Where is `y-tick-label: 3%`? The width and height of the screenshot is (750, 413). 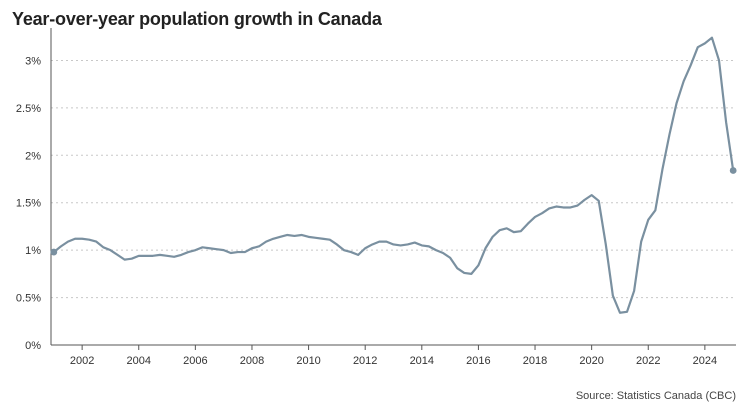 y-tick-label: 3% is located at coordinates (33, 61).